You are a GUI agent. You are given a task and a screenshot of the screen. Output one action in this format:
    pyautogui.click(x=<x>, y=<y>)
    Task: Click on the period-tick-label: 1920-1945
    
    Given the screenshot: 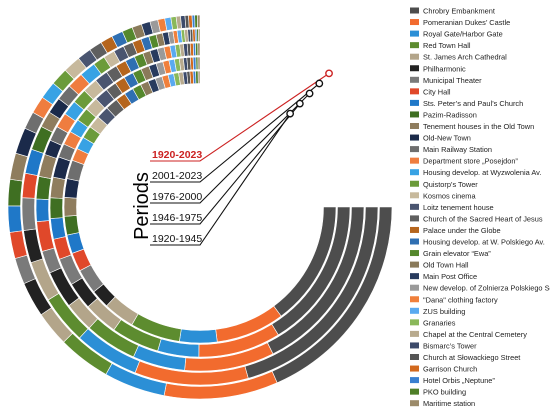 What is the action you would take?
    pyautogui.click(x=177, y=239)
    